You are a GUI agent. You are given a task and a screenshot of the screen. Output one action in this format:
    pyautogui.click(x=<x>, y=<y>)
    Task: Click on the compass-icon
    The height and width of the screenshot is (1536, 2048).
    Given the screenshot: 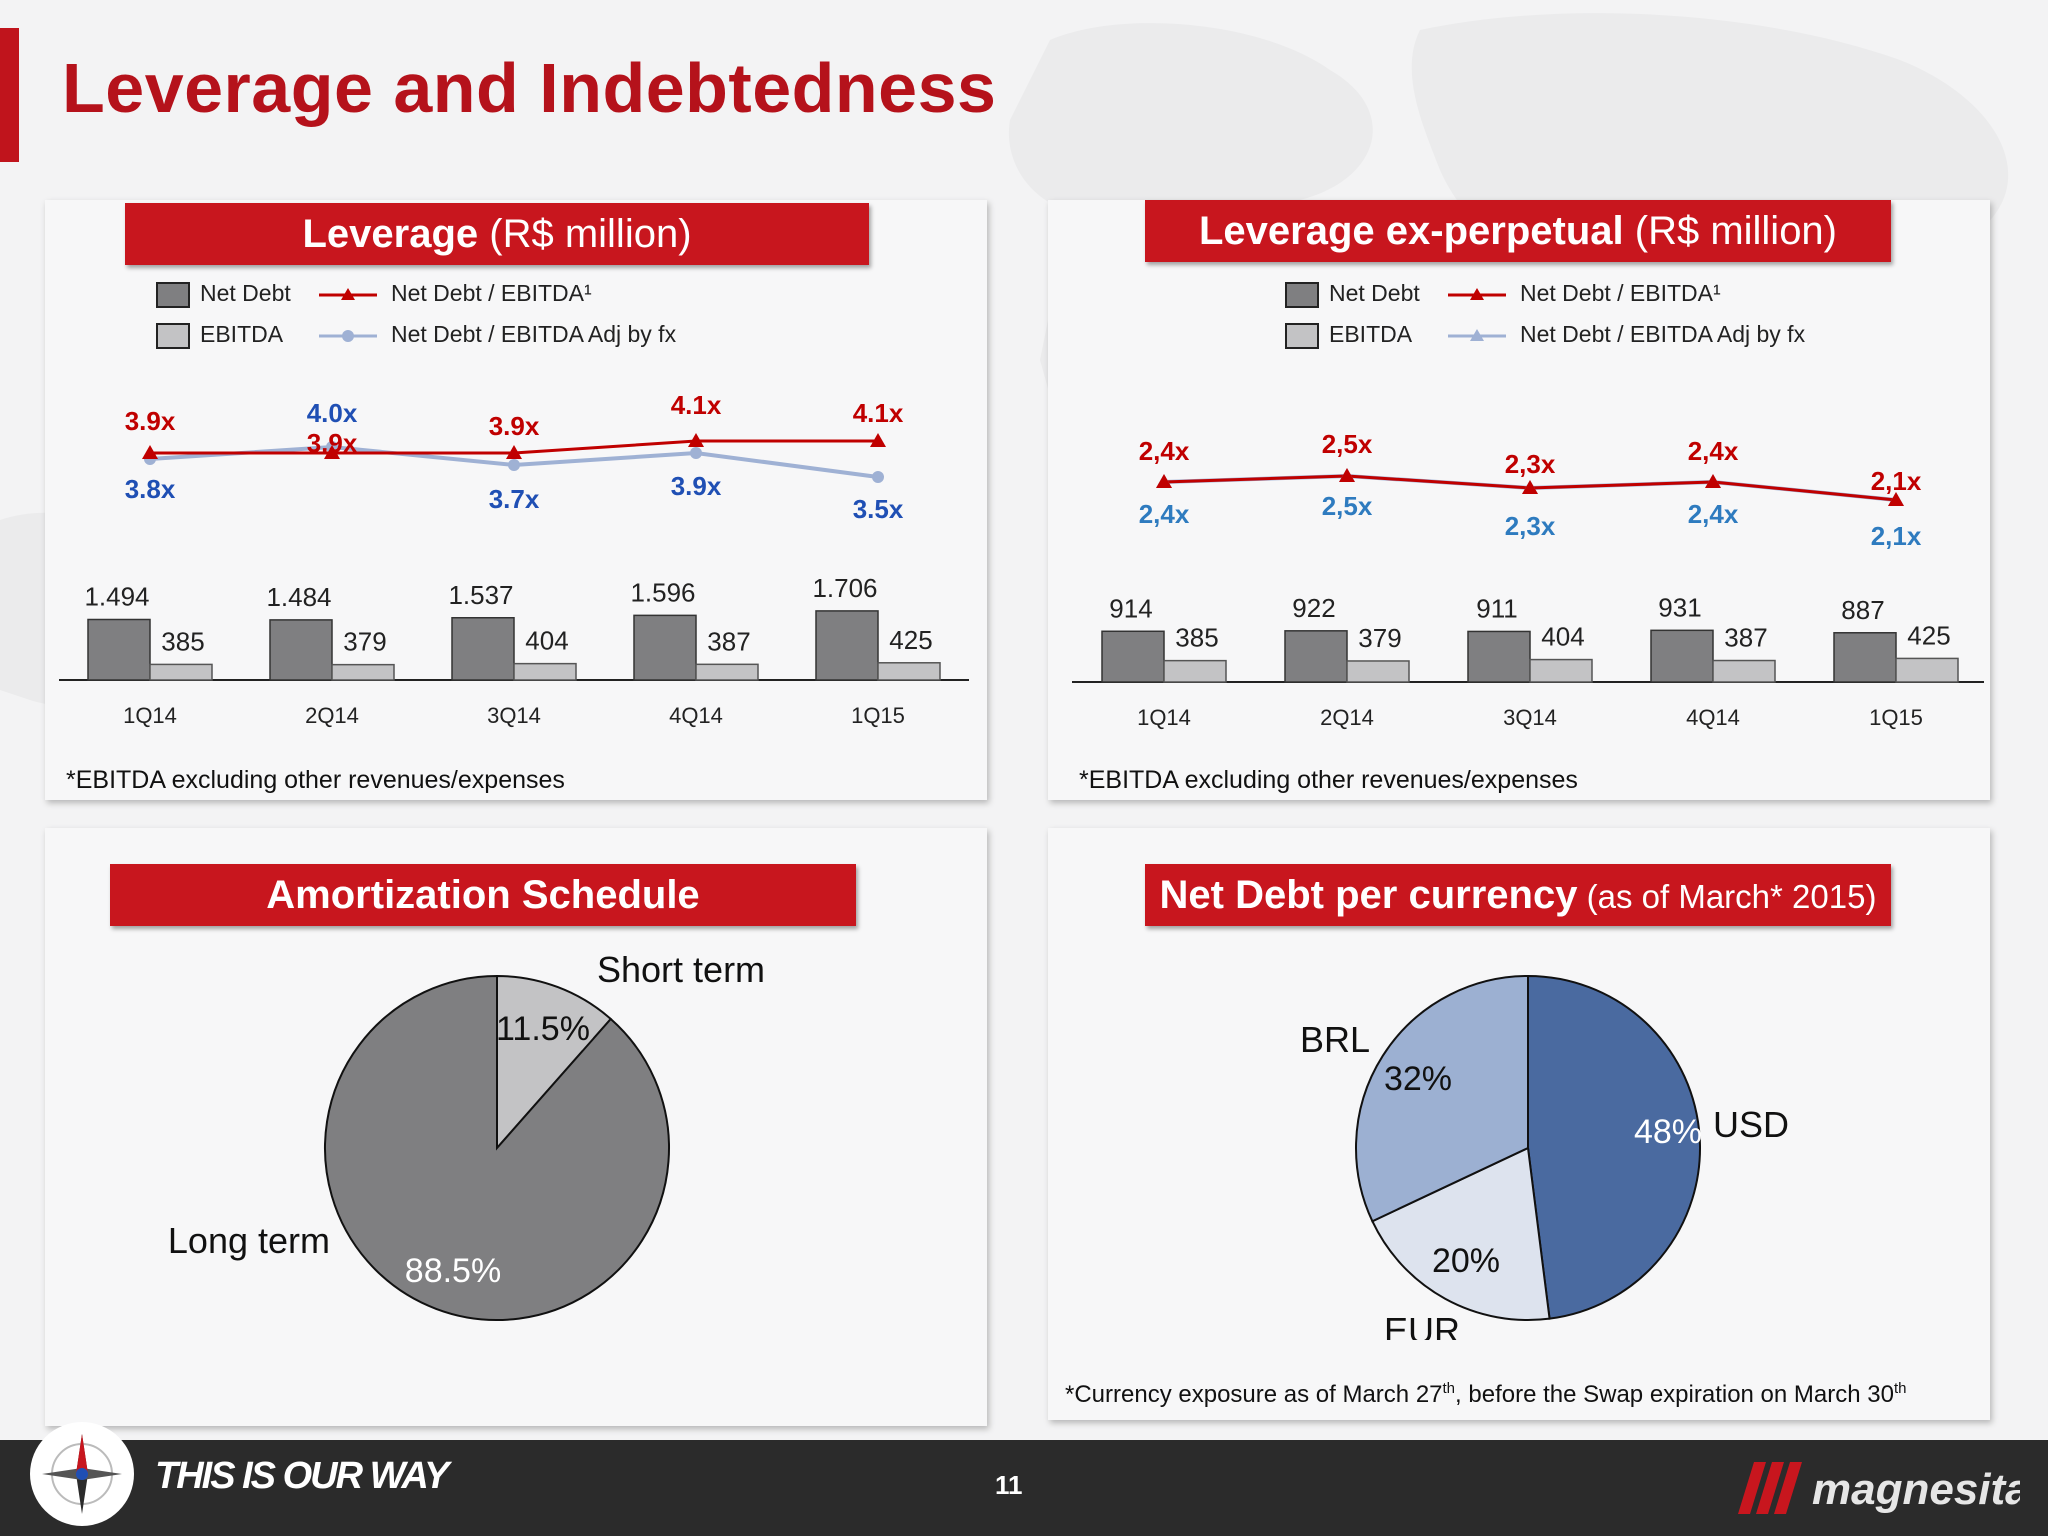 What is the action you would take?
    pyautogui.click(x=82, y=1474)
    